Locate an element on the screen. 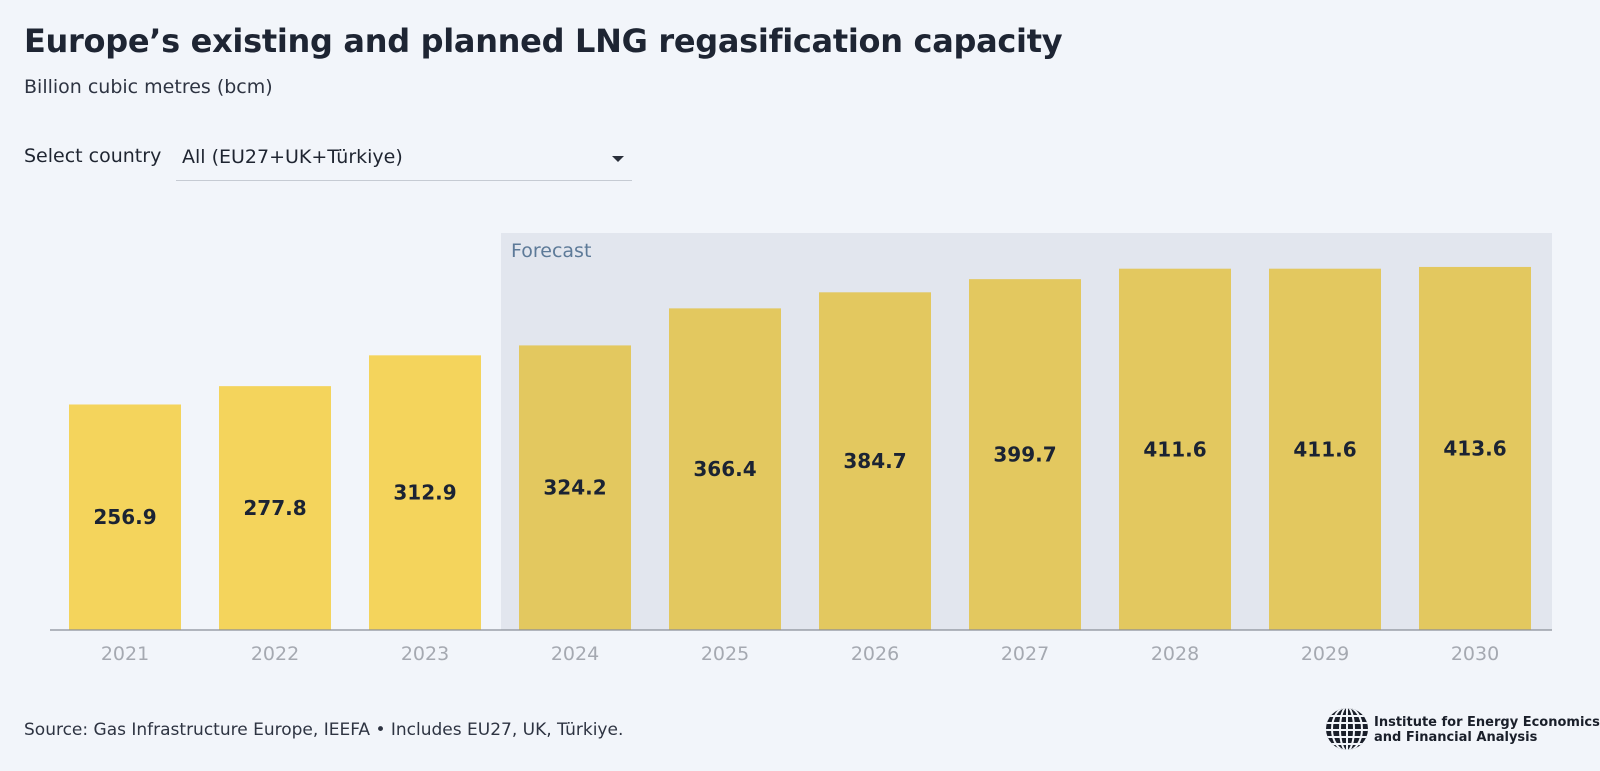  data-label-2029: 411.6 is located at coordinates (1324, 449).